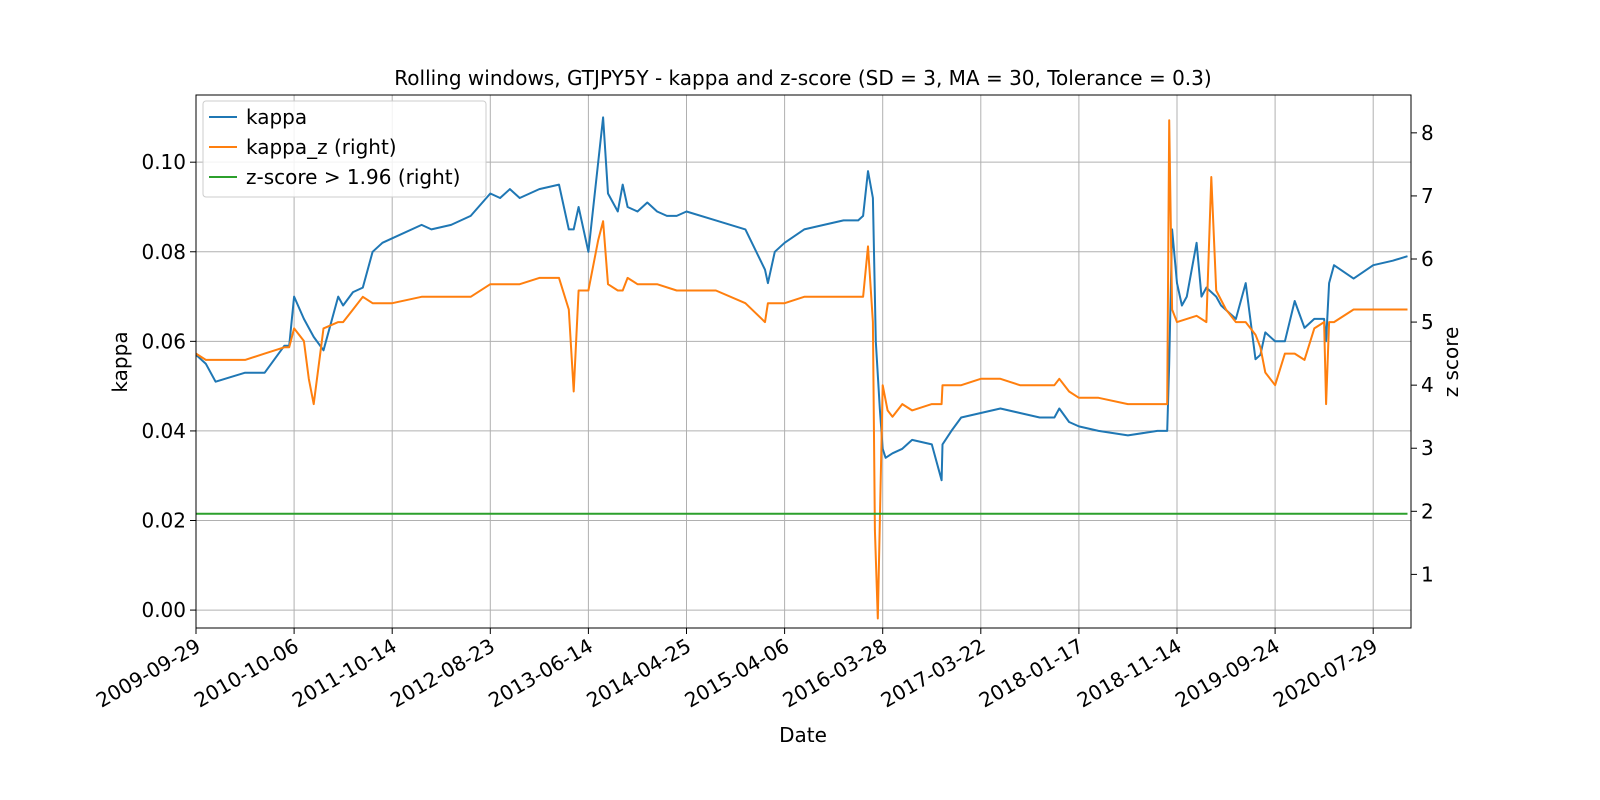 This screenshot has height=800, width=1600. I want to click on y-tick-label: 0.08, so click(163, 252).